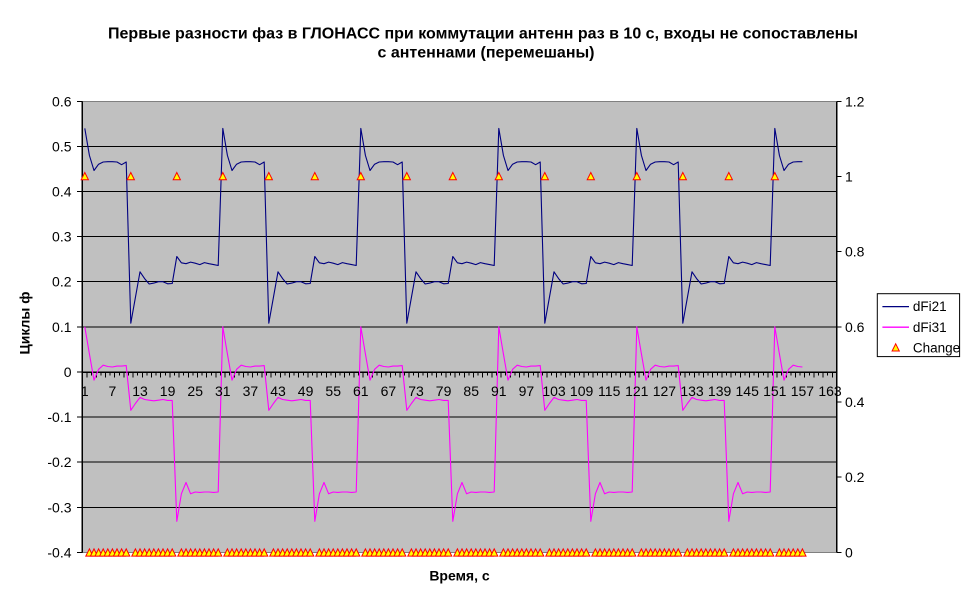  I want to click on svg-text: -0.4, so click(59, 552).